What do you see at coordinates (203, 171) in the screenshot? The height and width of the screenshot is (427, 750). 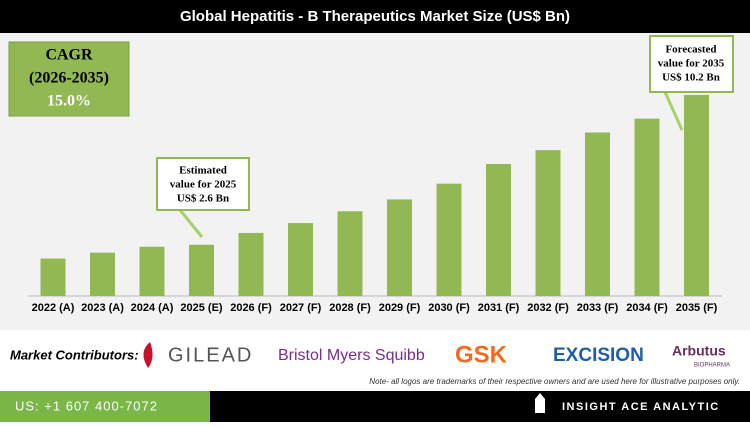 I see `annotation-text: Estimated` at bounding box center [203, 171].